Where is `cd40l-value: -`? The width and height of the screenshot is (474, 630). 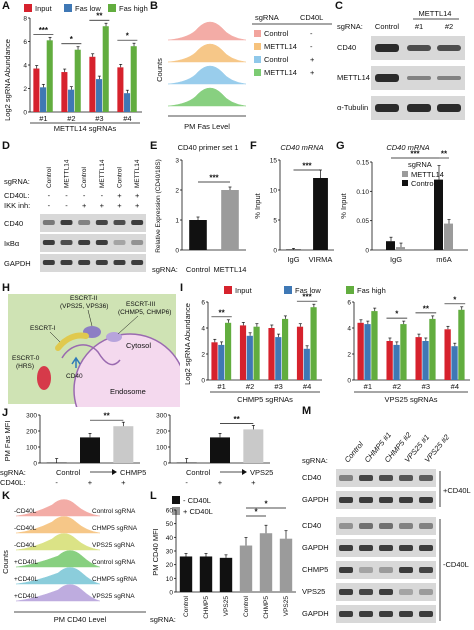
cd40l-value: - is located at coordinates (49, 195).